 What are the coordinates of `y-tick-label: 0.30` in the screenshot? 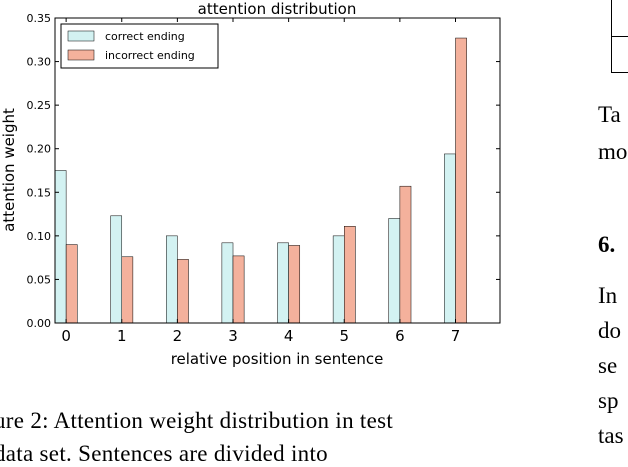 It's located at (39, 62).